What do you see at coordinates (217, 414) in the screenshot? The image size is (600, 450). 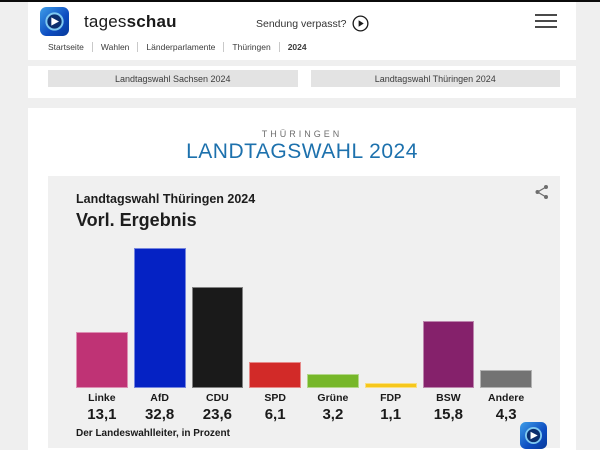 I see `party-value: 23,6` at bounding box center [217, 414].